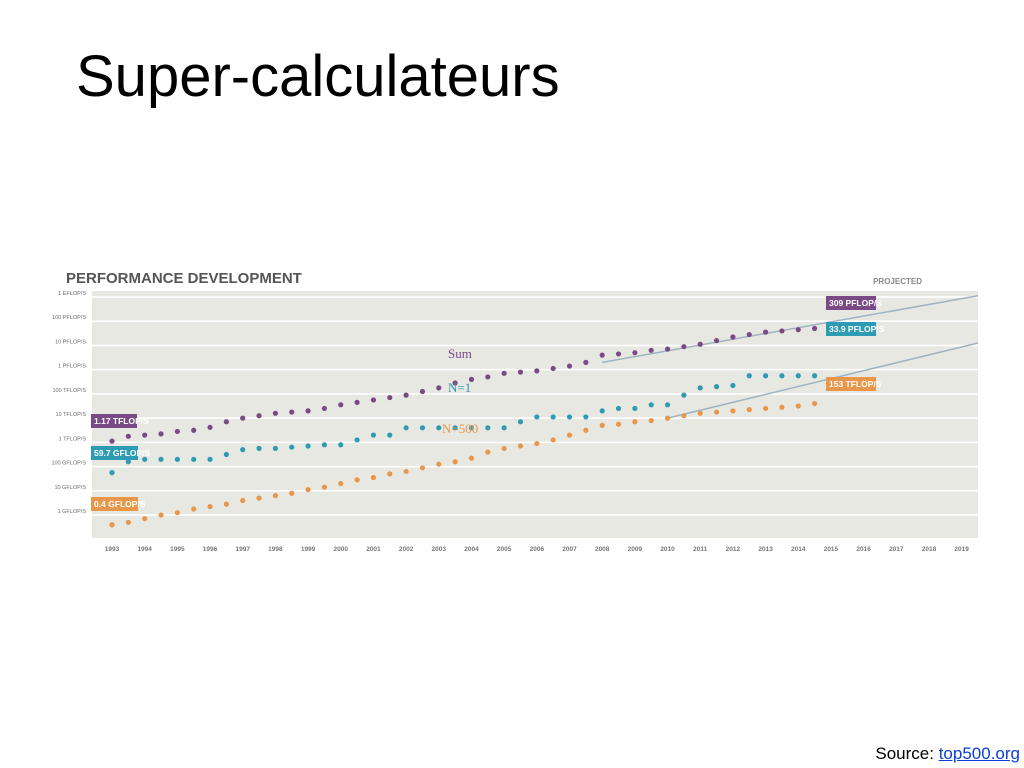 The height and width of the screenshot is (768, 1024). What do you see at coordinates (459, 387) in the screenshot?
I see `series-label: N=1` at bounding box center [459, 387].